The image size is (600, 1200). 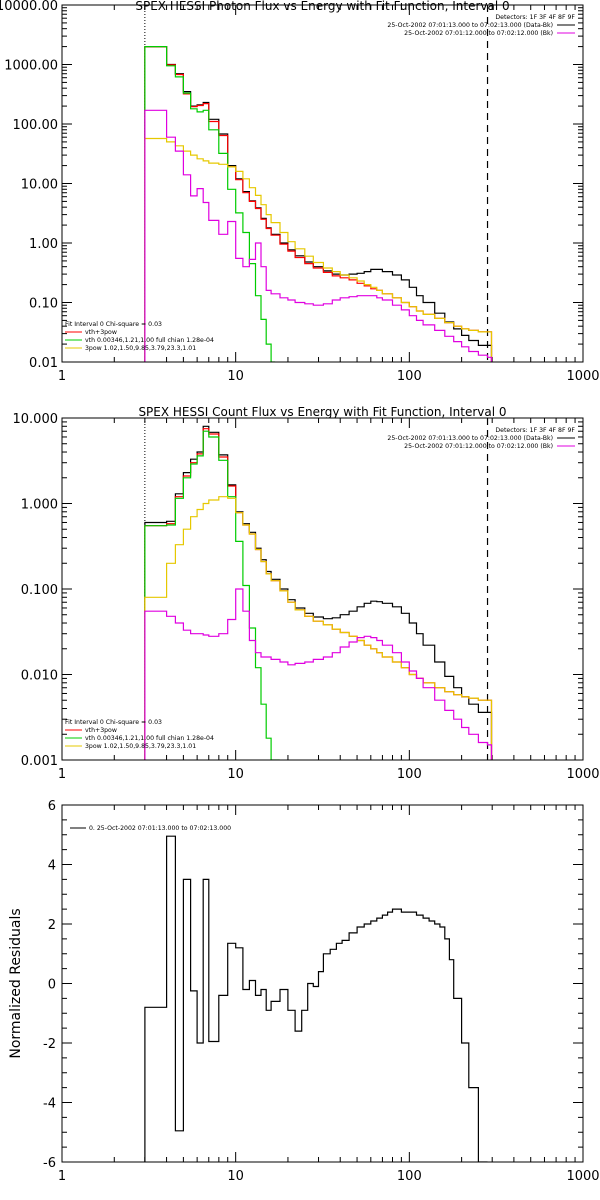 What do you see at coordinates (39, 505) in the screenshot?
I see `y-tick-label: 1.000` at bounding box center [39, 505].